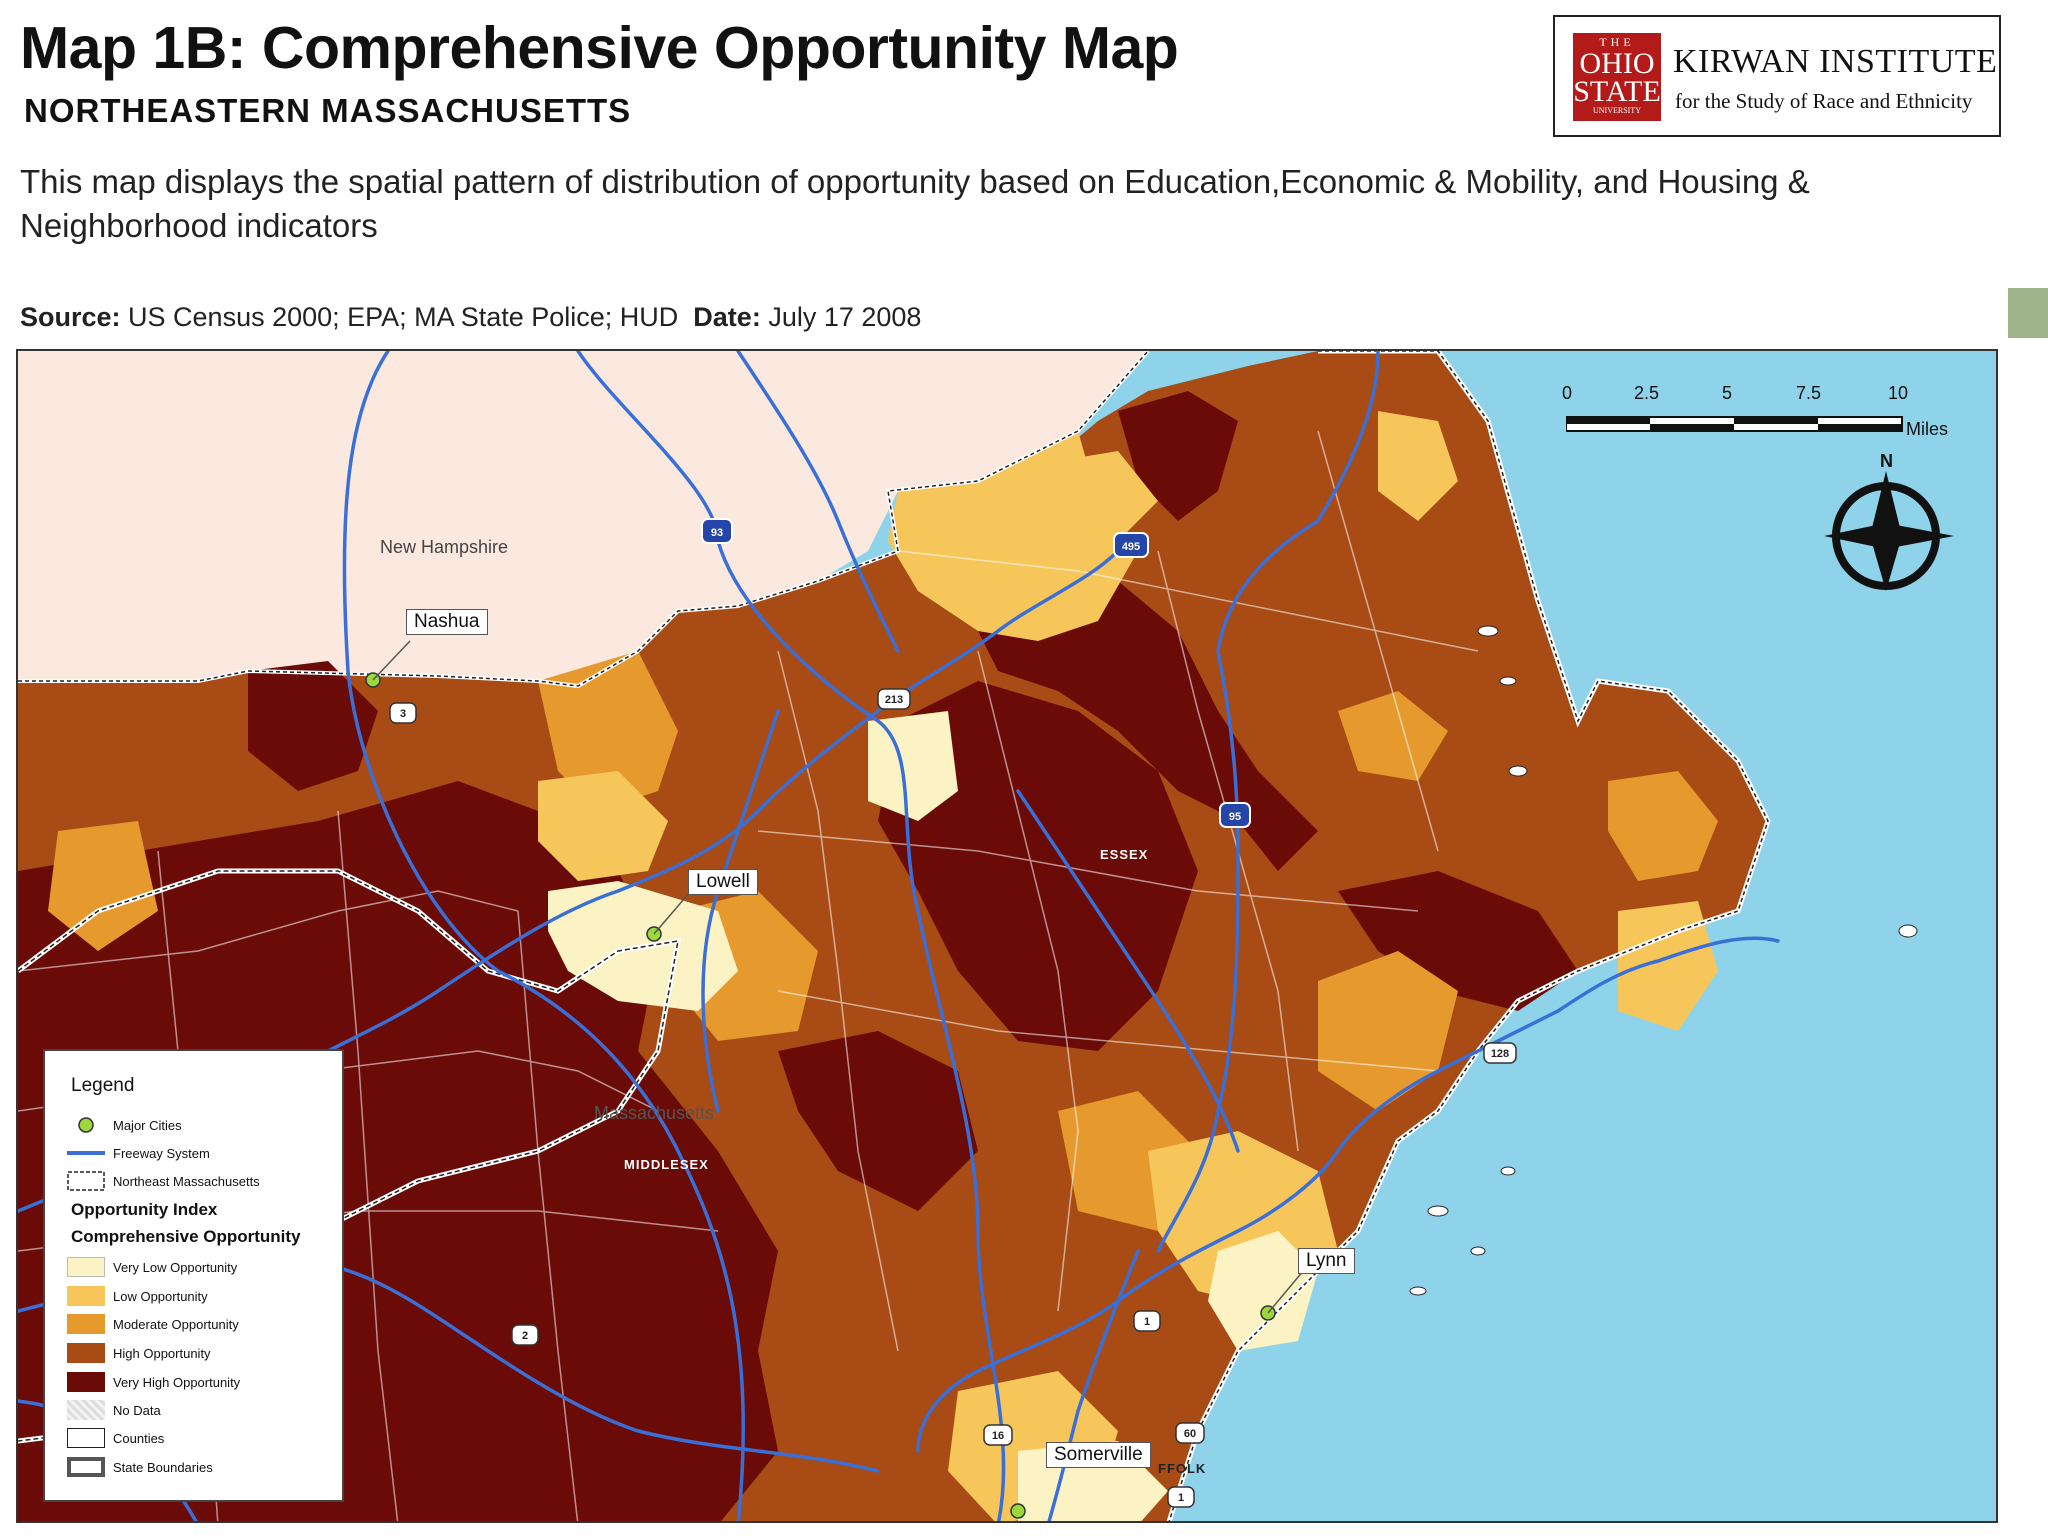 The width and height of the screenshot is (2048, 1536). I want to click on very-low-zone-lynn, so click(1263, 1291).